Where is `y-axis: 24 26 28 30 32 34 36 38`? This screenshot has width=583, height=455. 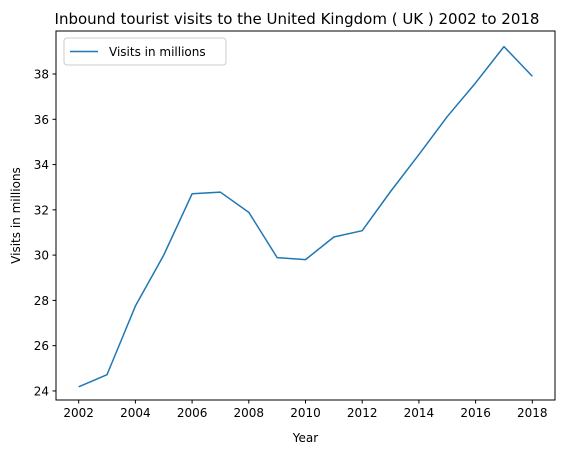
y-axis: 24 26 28 30 32 34 36 38 is located at coordinates (45, 233).